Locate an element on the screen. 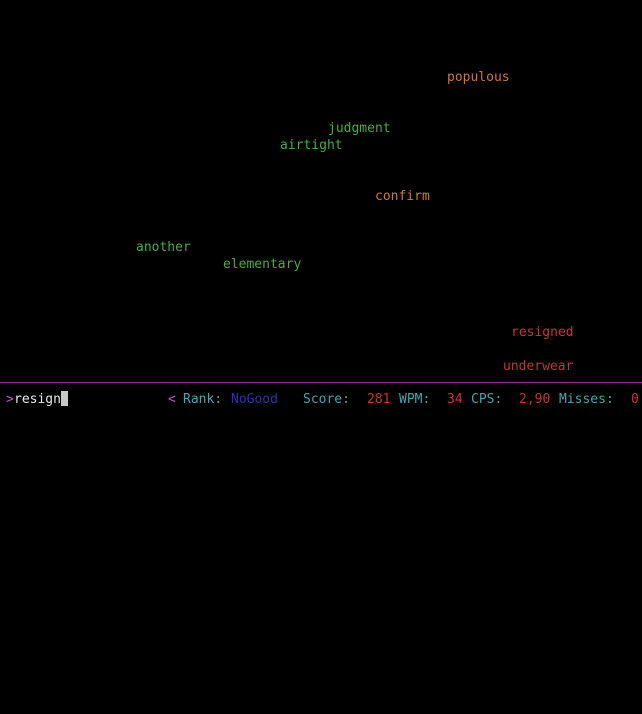  falling-word: airtight is located at coordinates (311, 145).